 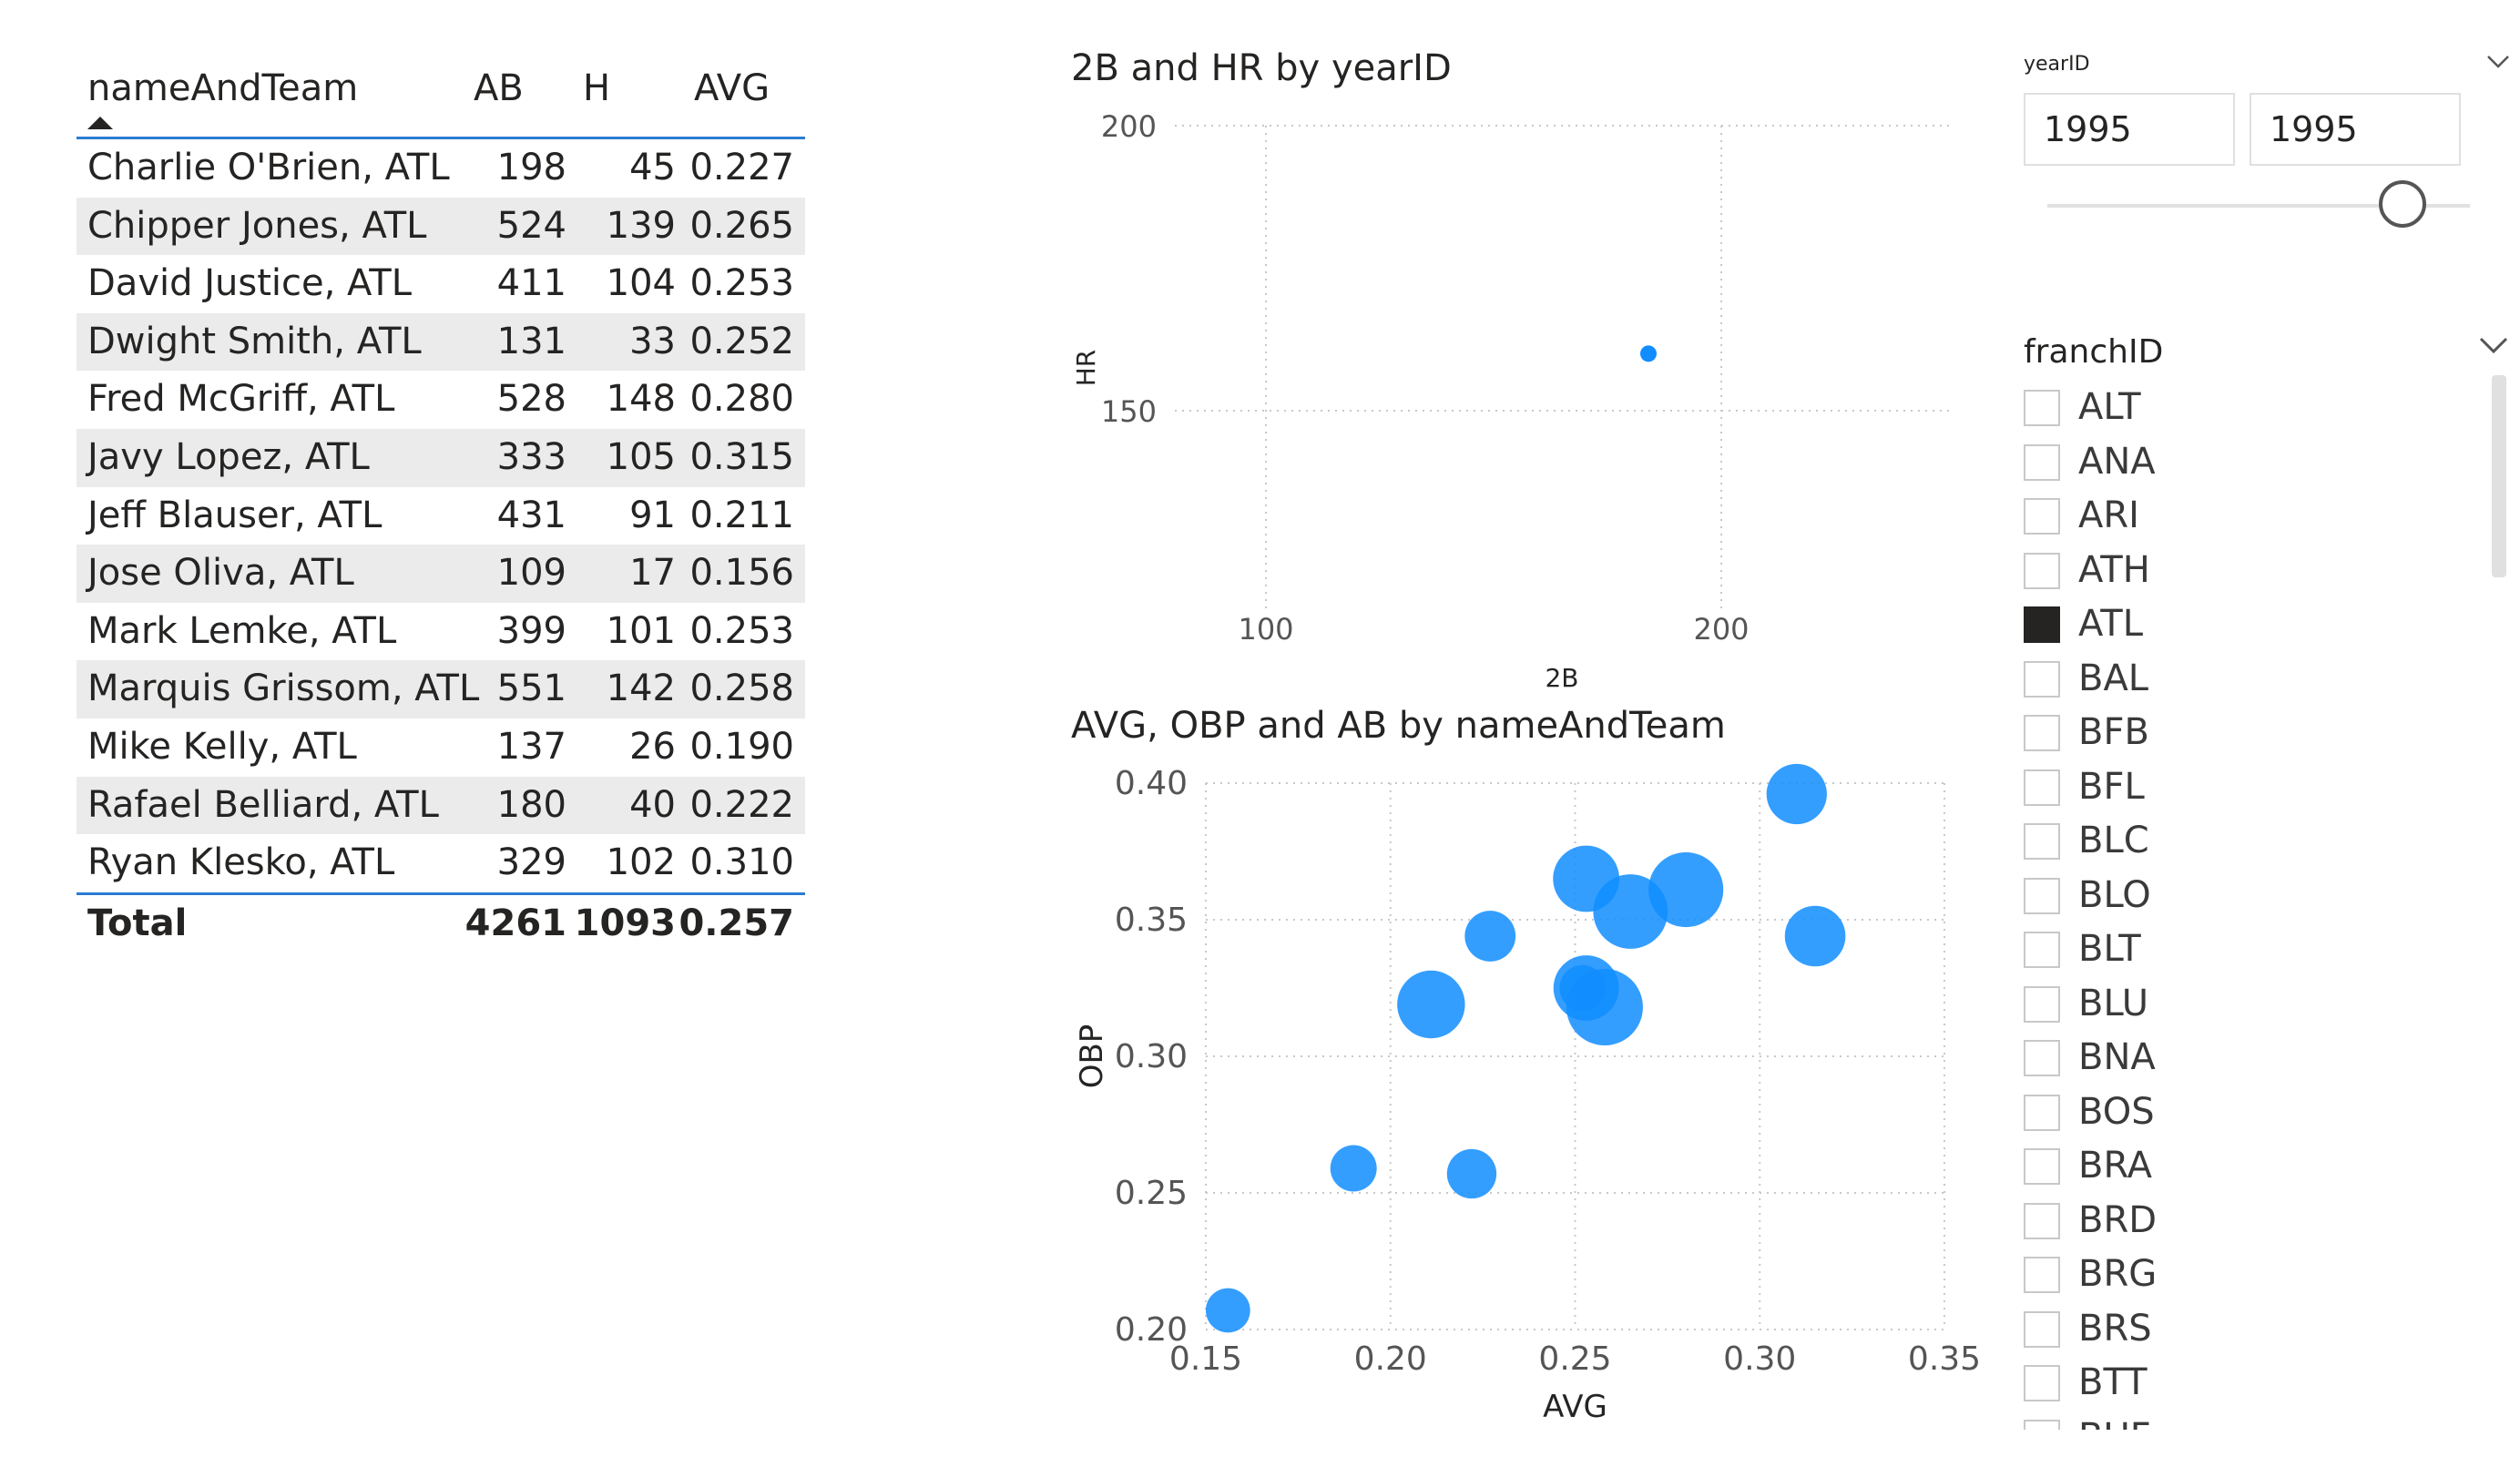 What do you see at coordinates (1648, 353) in the screenshot?
I see `data-point` at bounding box center [1648, 353].